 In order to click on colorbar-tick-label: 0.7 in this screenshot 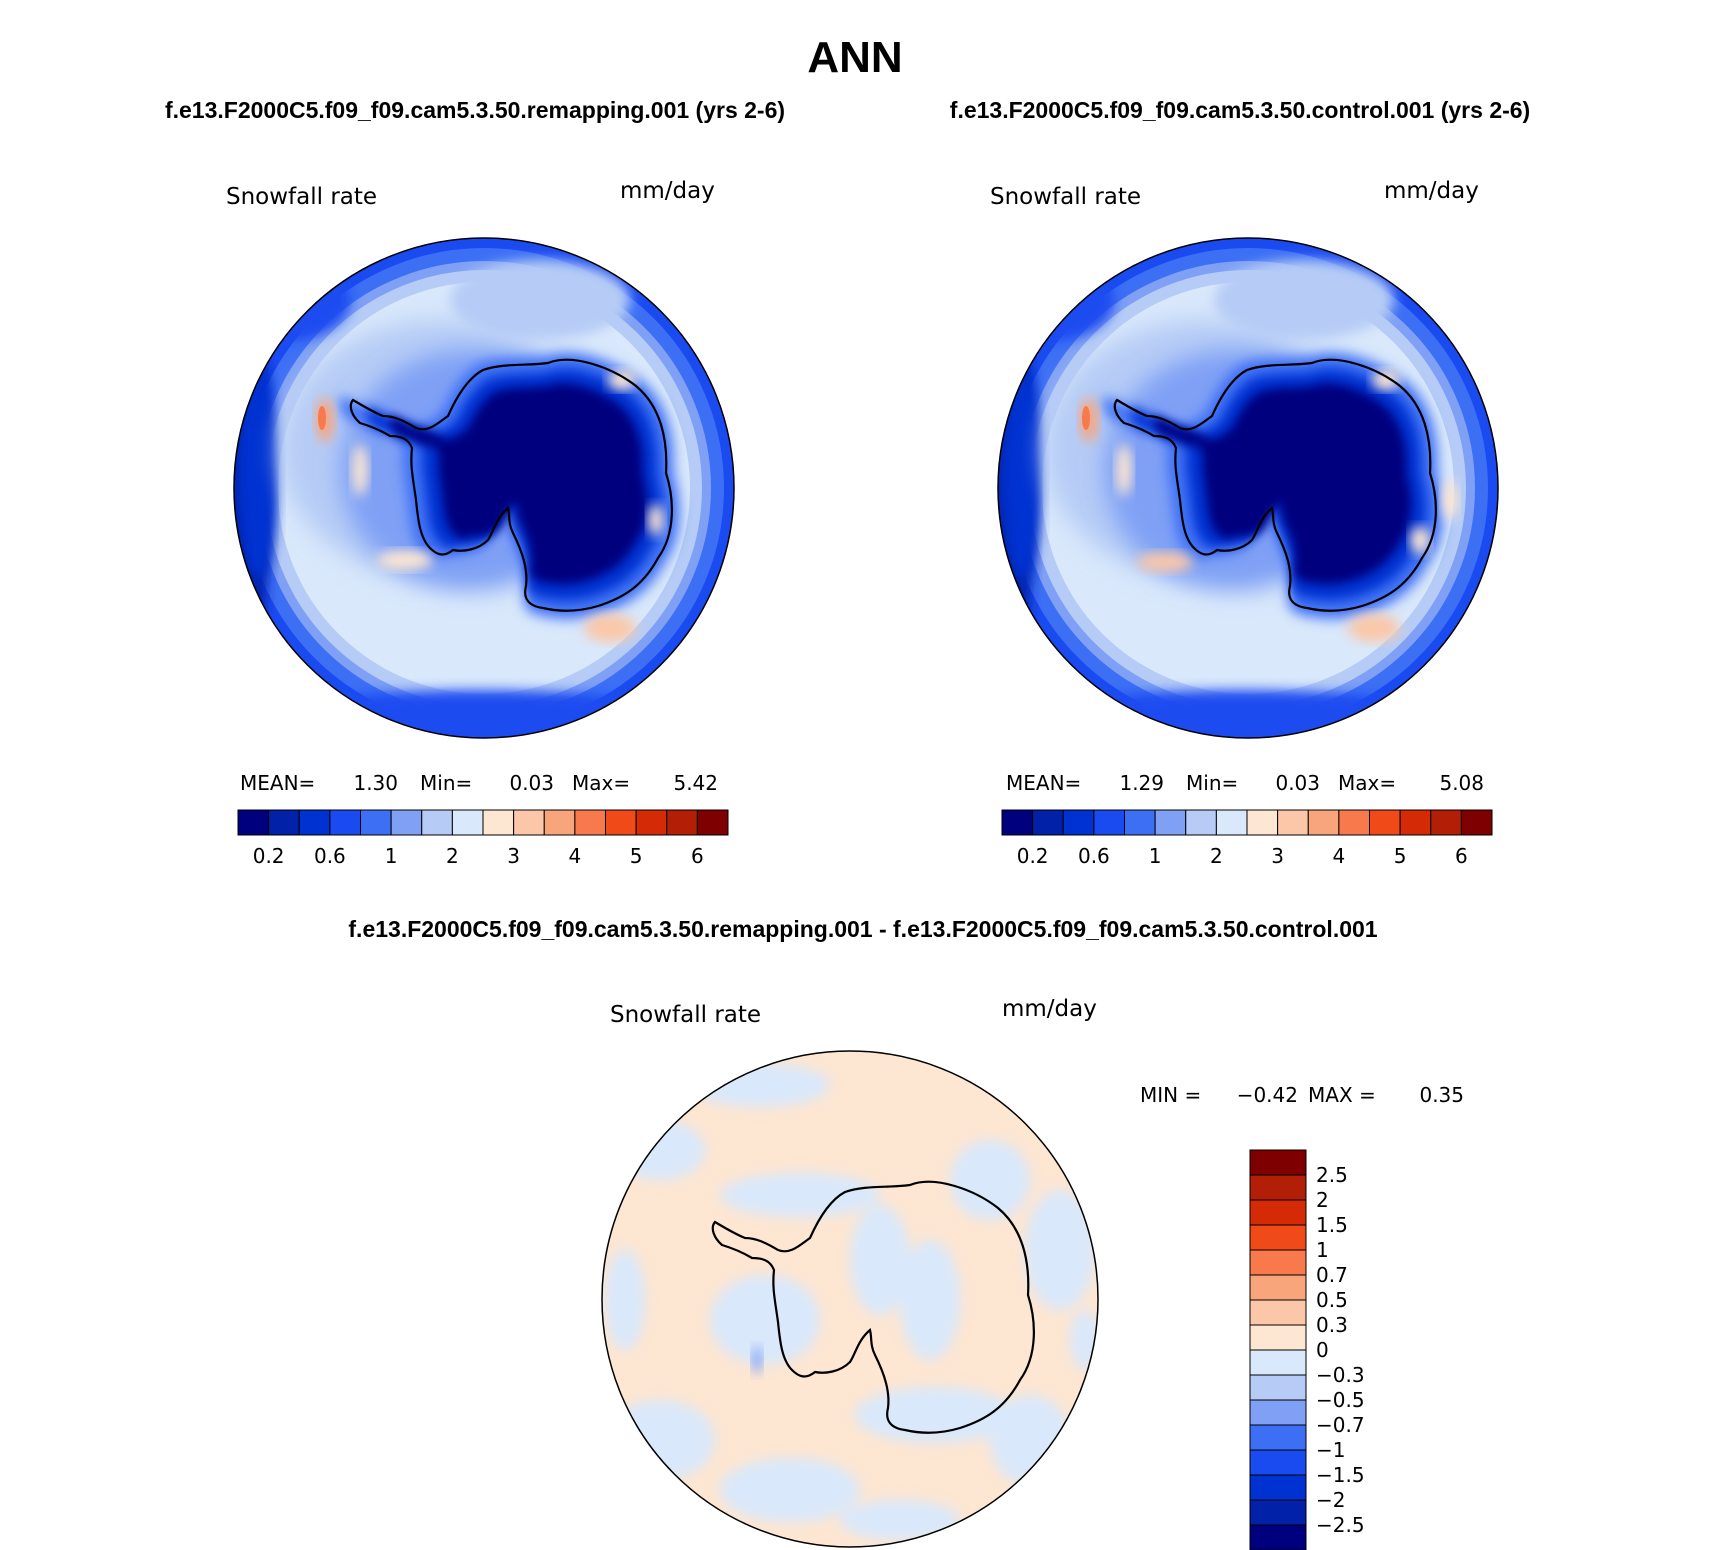, I will do `click(1332, 1275)`.